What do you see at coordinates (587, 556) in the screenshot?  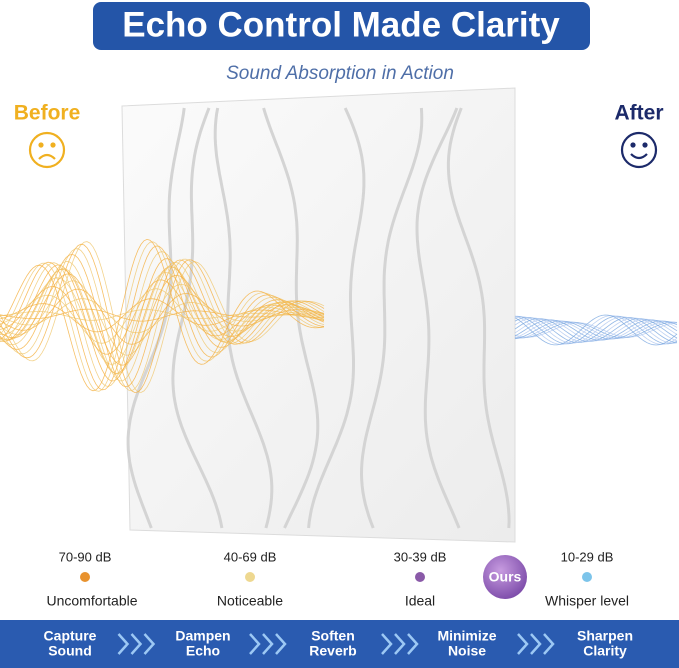 I see `db-range: 10-29 dB` at bounding box center [587, 556].